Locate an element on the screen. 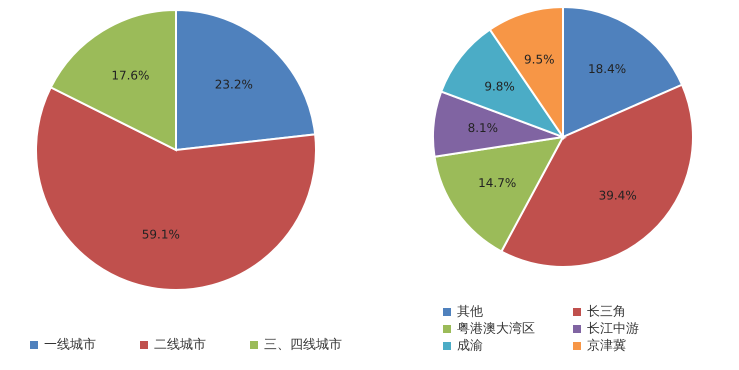 The height and width of the screenshot is (370, 739). legend-label: 其他 is located at coordinates (470, 312).